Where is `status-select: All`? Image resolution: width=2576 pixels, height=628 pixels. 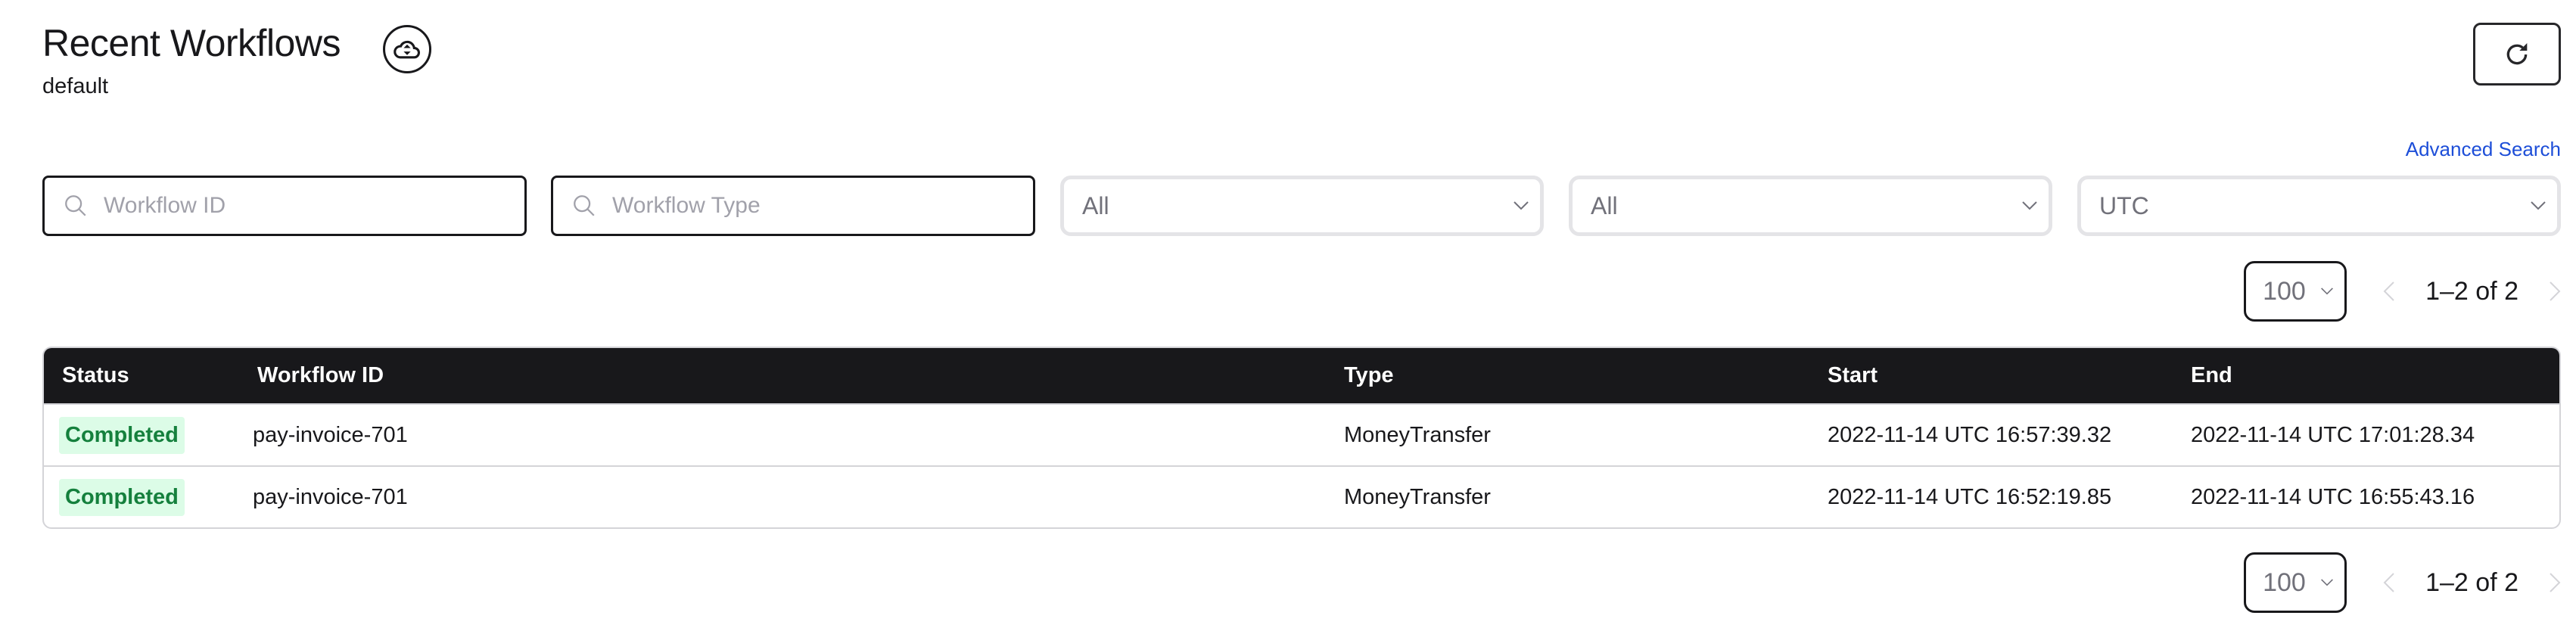 status-select: All is located at coordinates (1302, 206).